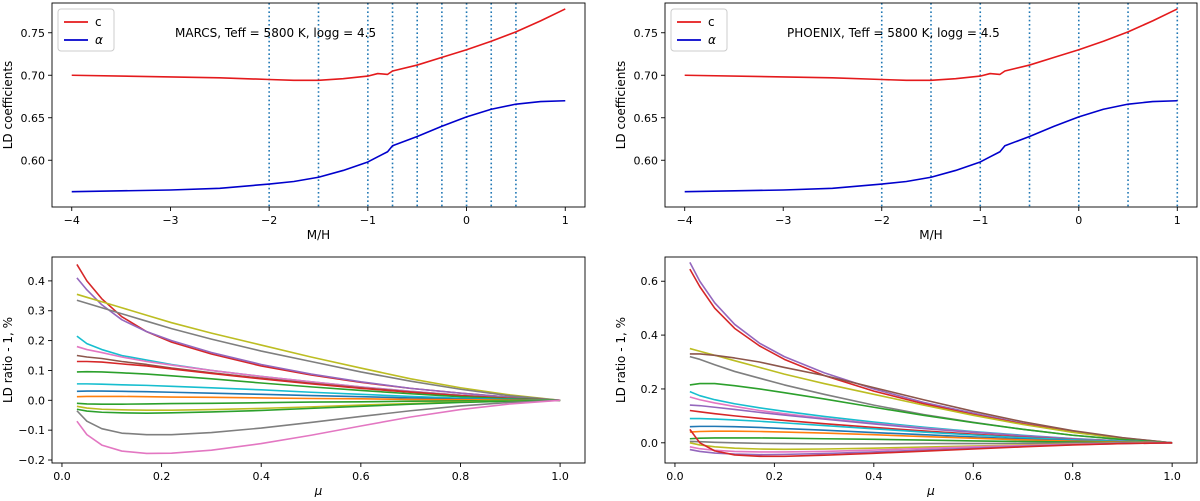 The width and height of the screenshot is (1200, 501). Describe the element at coordinates (893, 33) in the screenshot. I see `panel-annotation: PHOENIX, Teff = 5800 K, logg = 4.5` at that location.